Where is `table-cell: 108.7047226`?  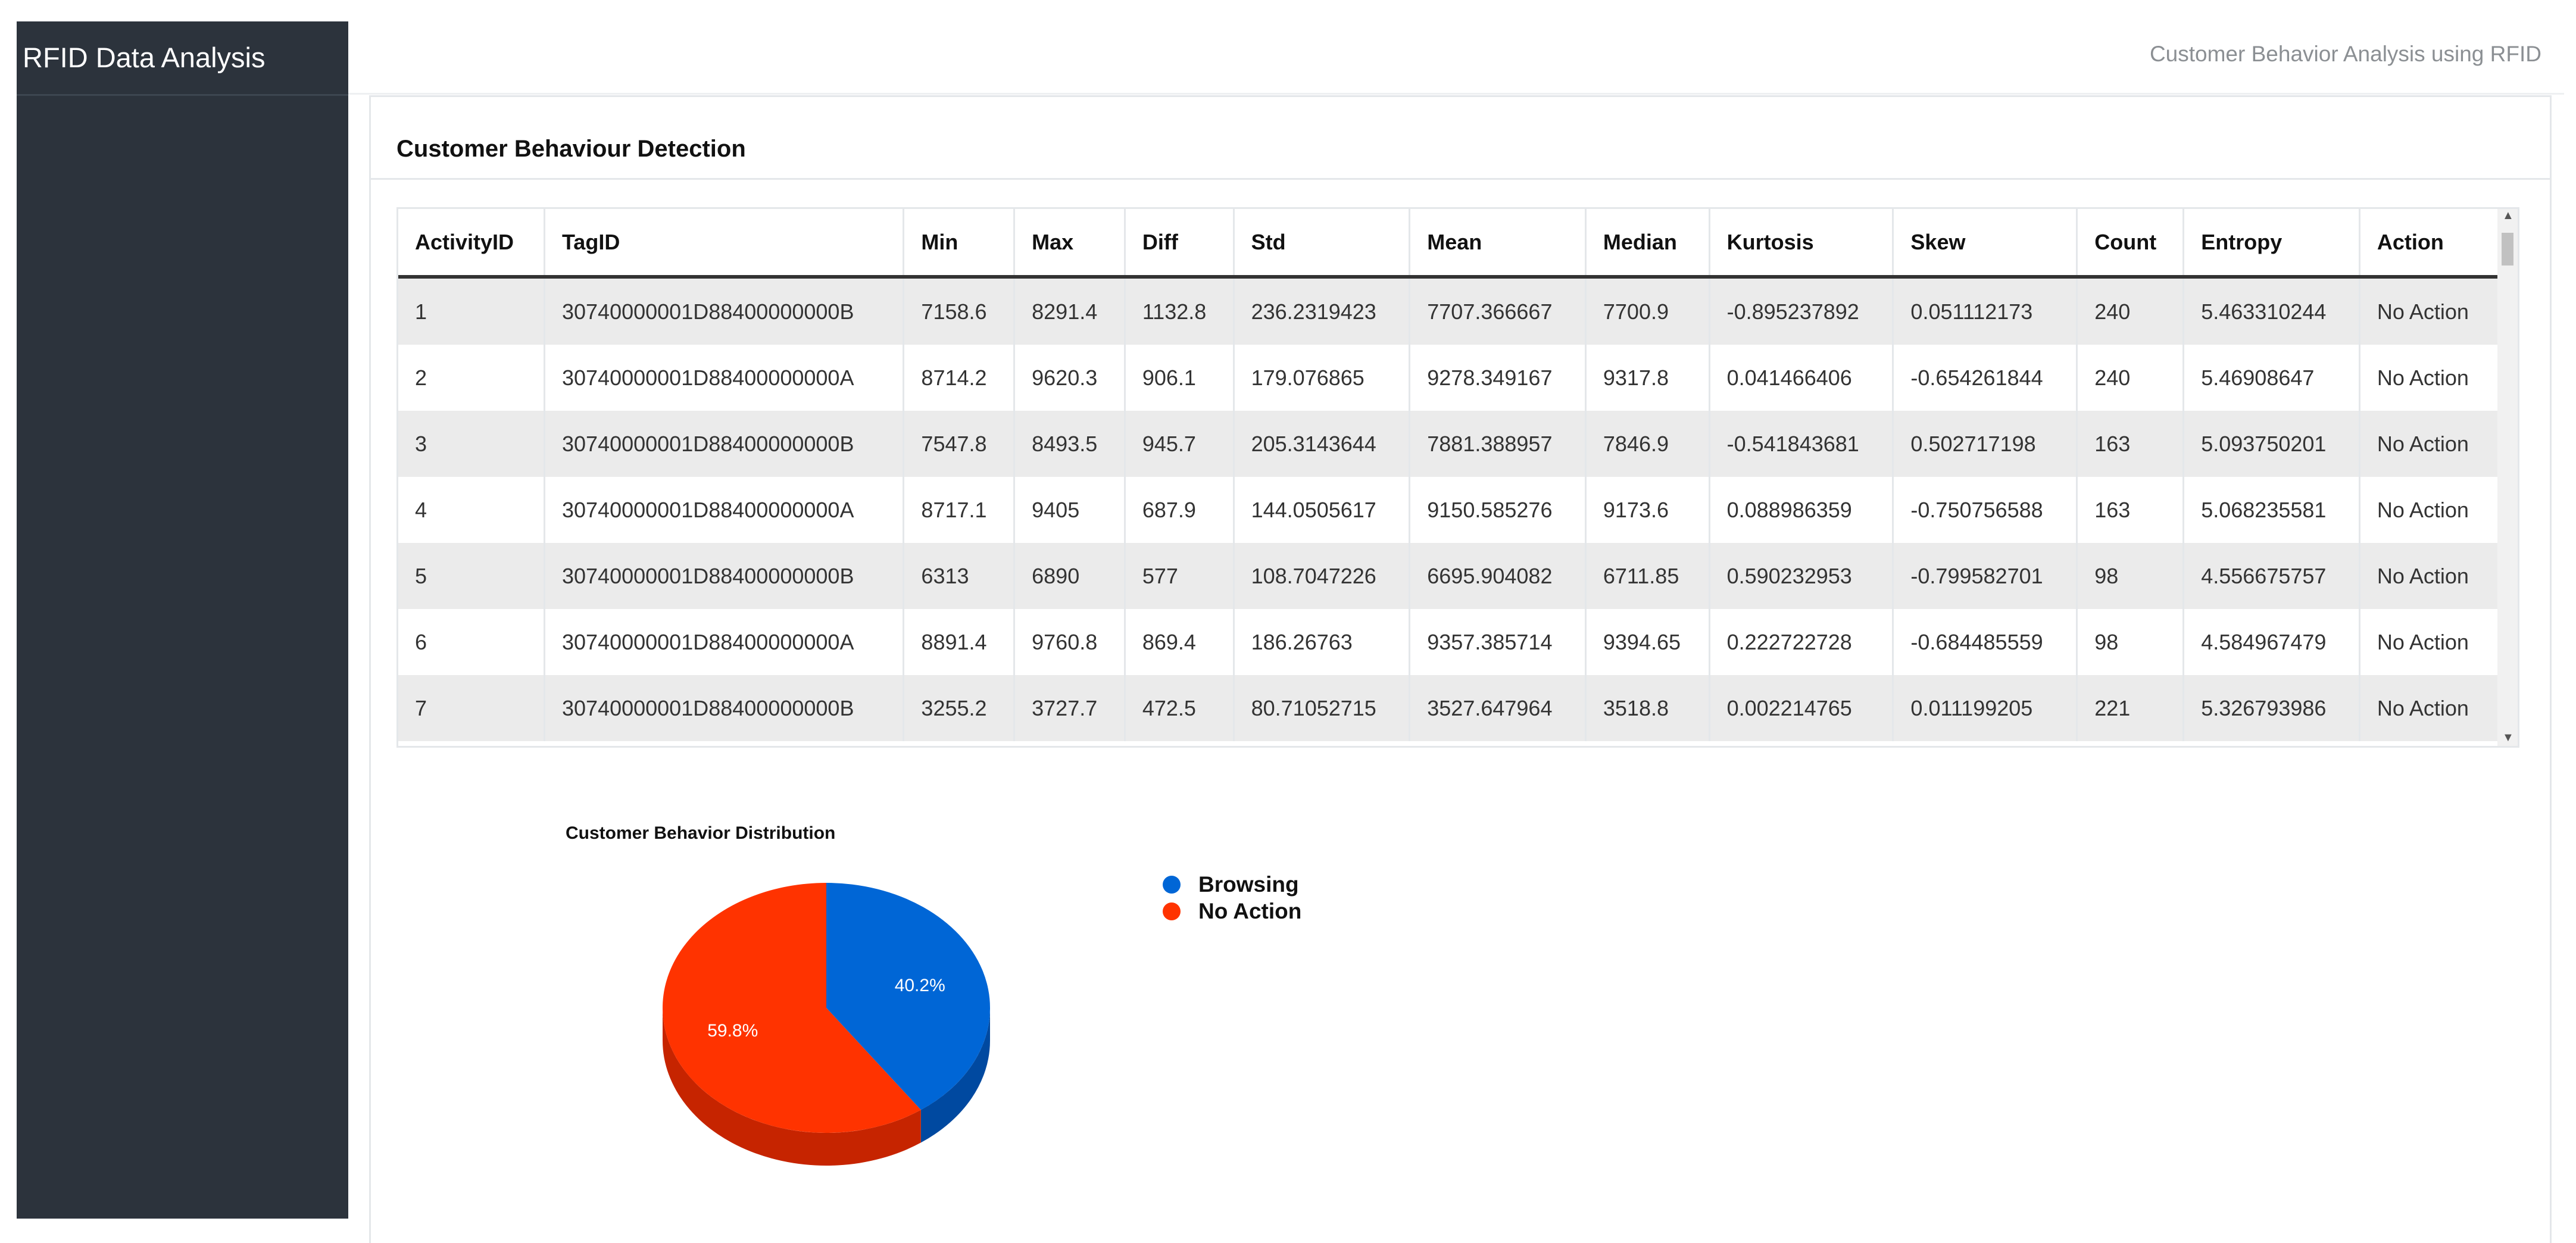 table-cell: 108.7047226 is located at coordinates (1322, 576).